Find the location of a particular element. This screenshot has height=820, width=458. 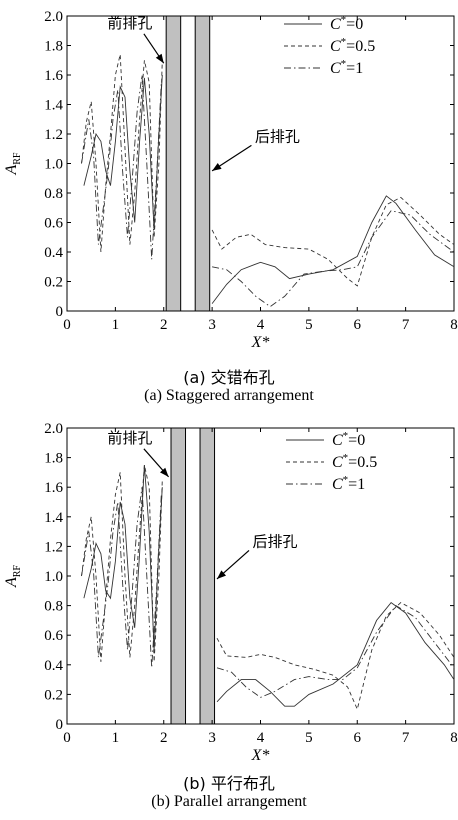

caption-cn: (b) 平行布孔 is located at coordinates (229, 783).